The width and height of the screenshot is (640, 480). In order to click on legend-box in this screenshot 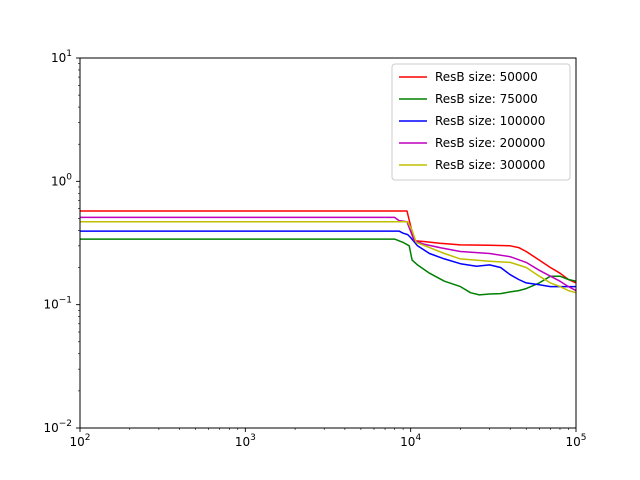, I will do `click(481, 122)`.